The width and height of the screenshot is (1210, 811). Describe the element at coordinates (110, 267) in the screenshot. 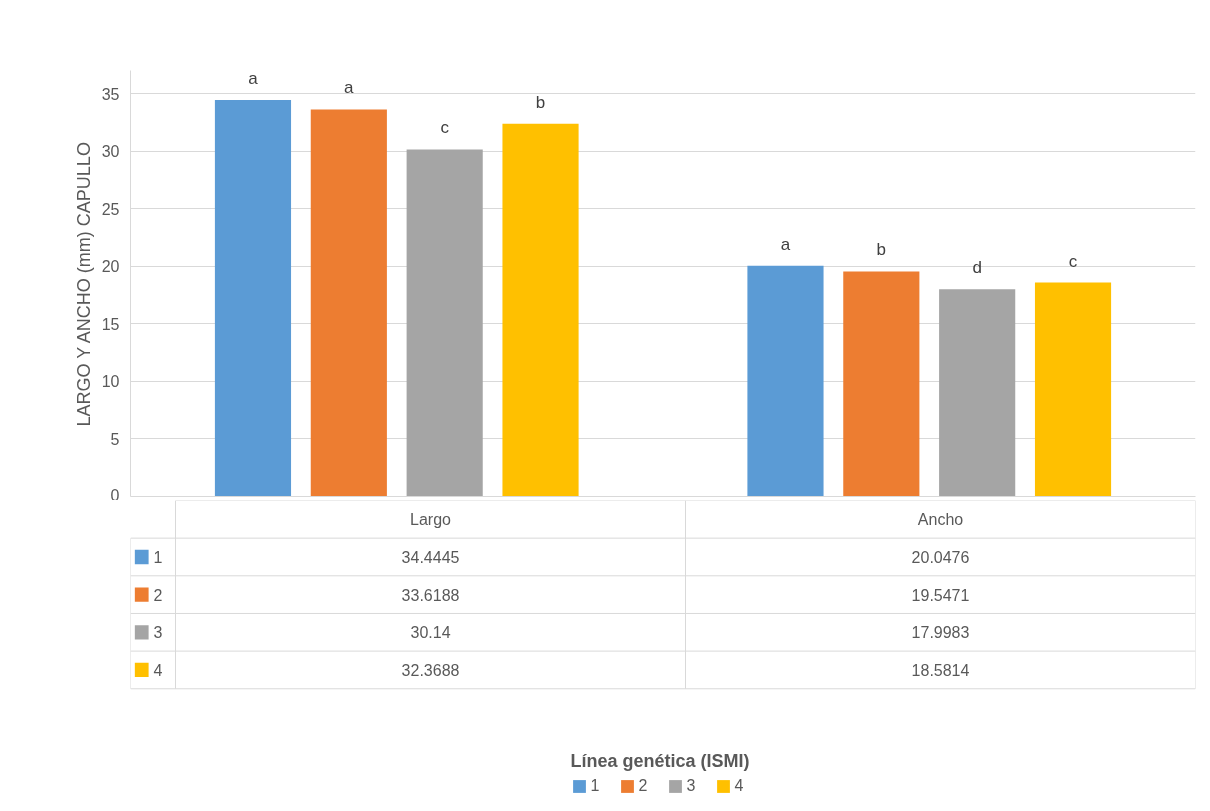

I see `y-tick-label: 20` at that location.